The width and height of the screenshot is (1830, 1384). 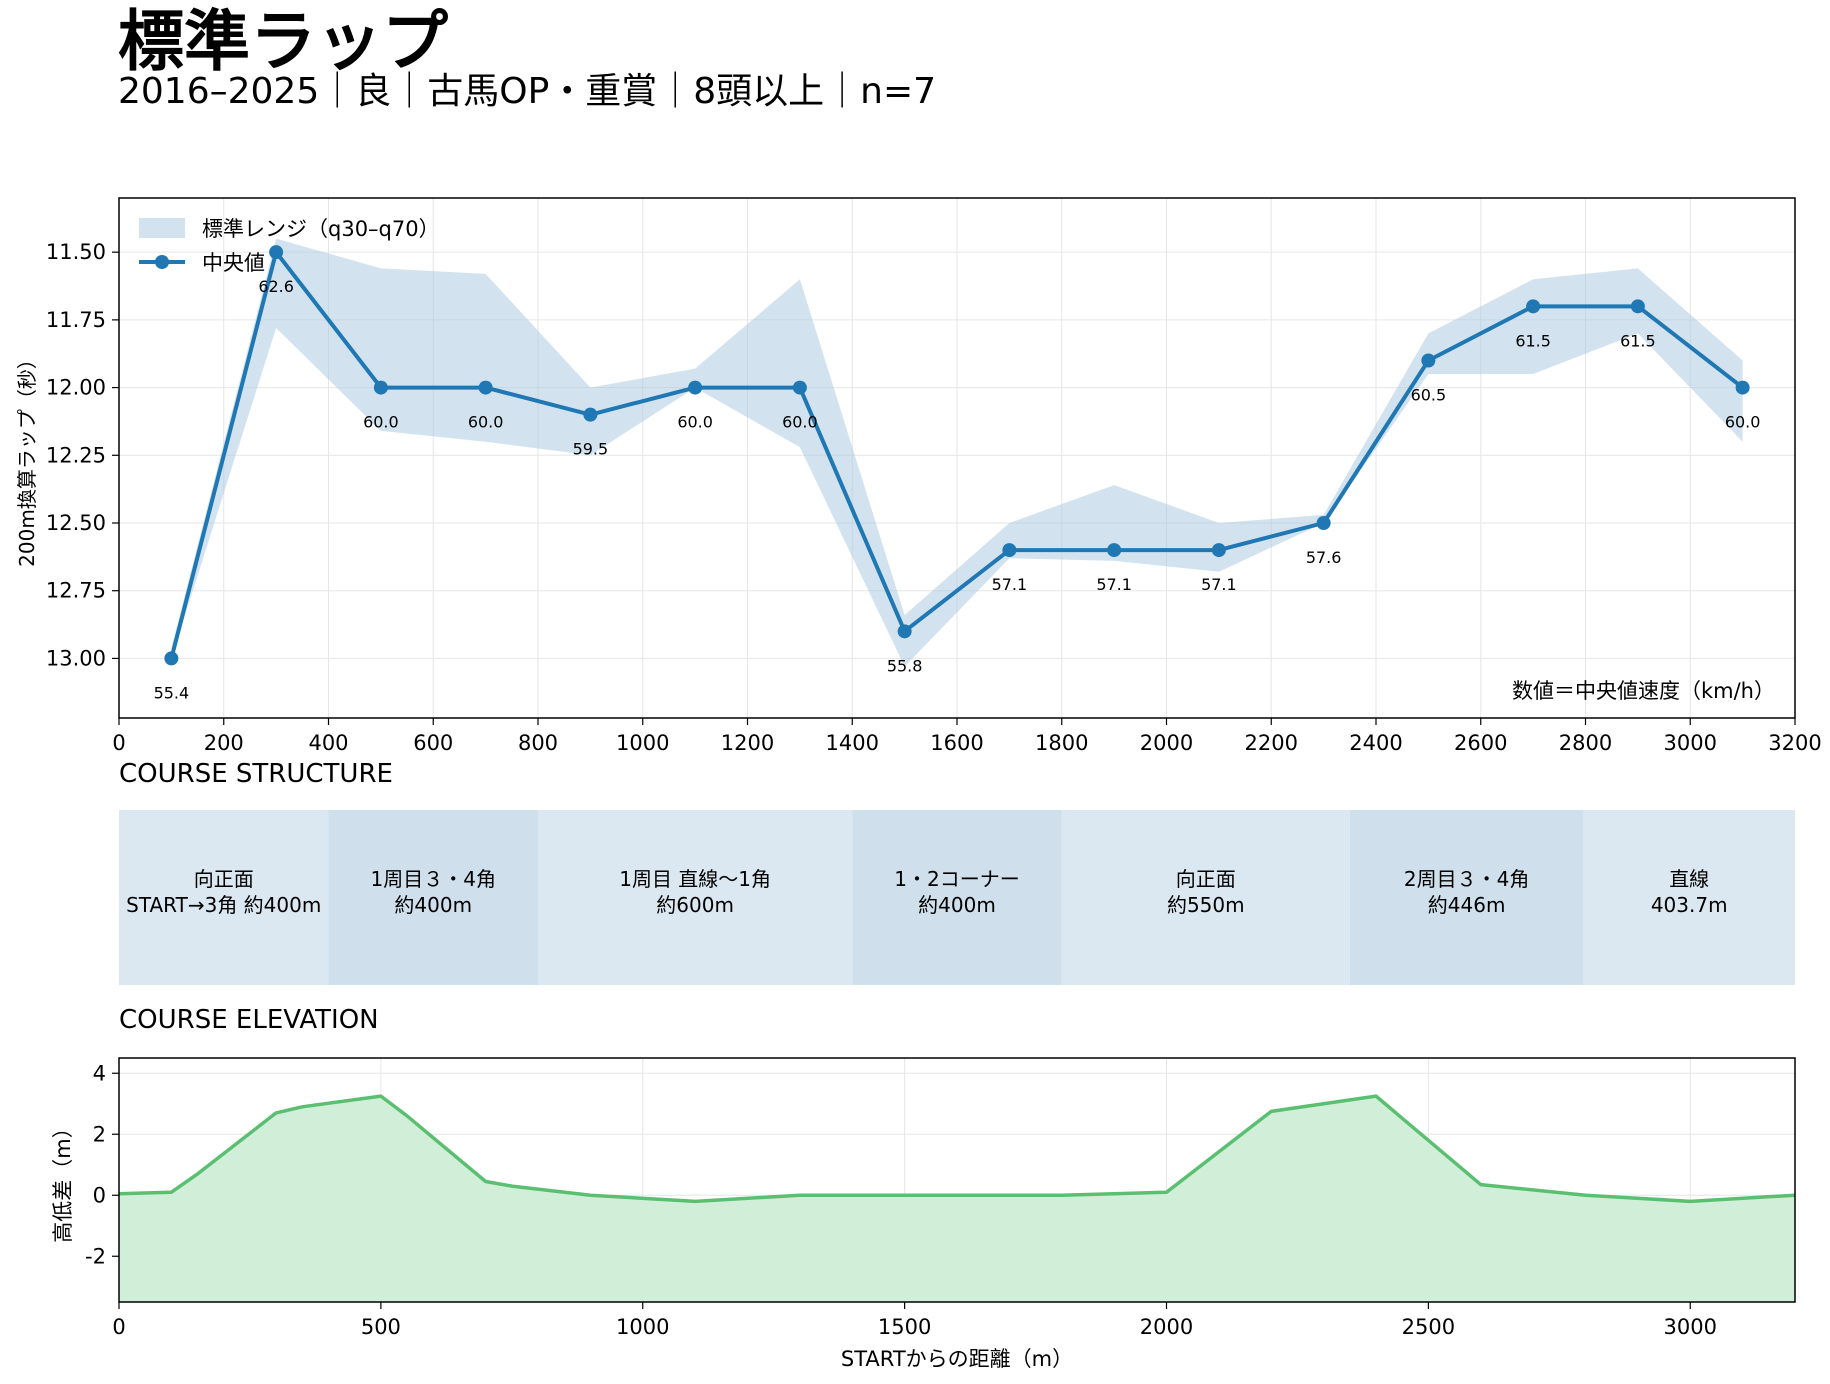 I want to click on y-tick-label: 12.50, so click(x=76, y=523).